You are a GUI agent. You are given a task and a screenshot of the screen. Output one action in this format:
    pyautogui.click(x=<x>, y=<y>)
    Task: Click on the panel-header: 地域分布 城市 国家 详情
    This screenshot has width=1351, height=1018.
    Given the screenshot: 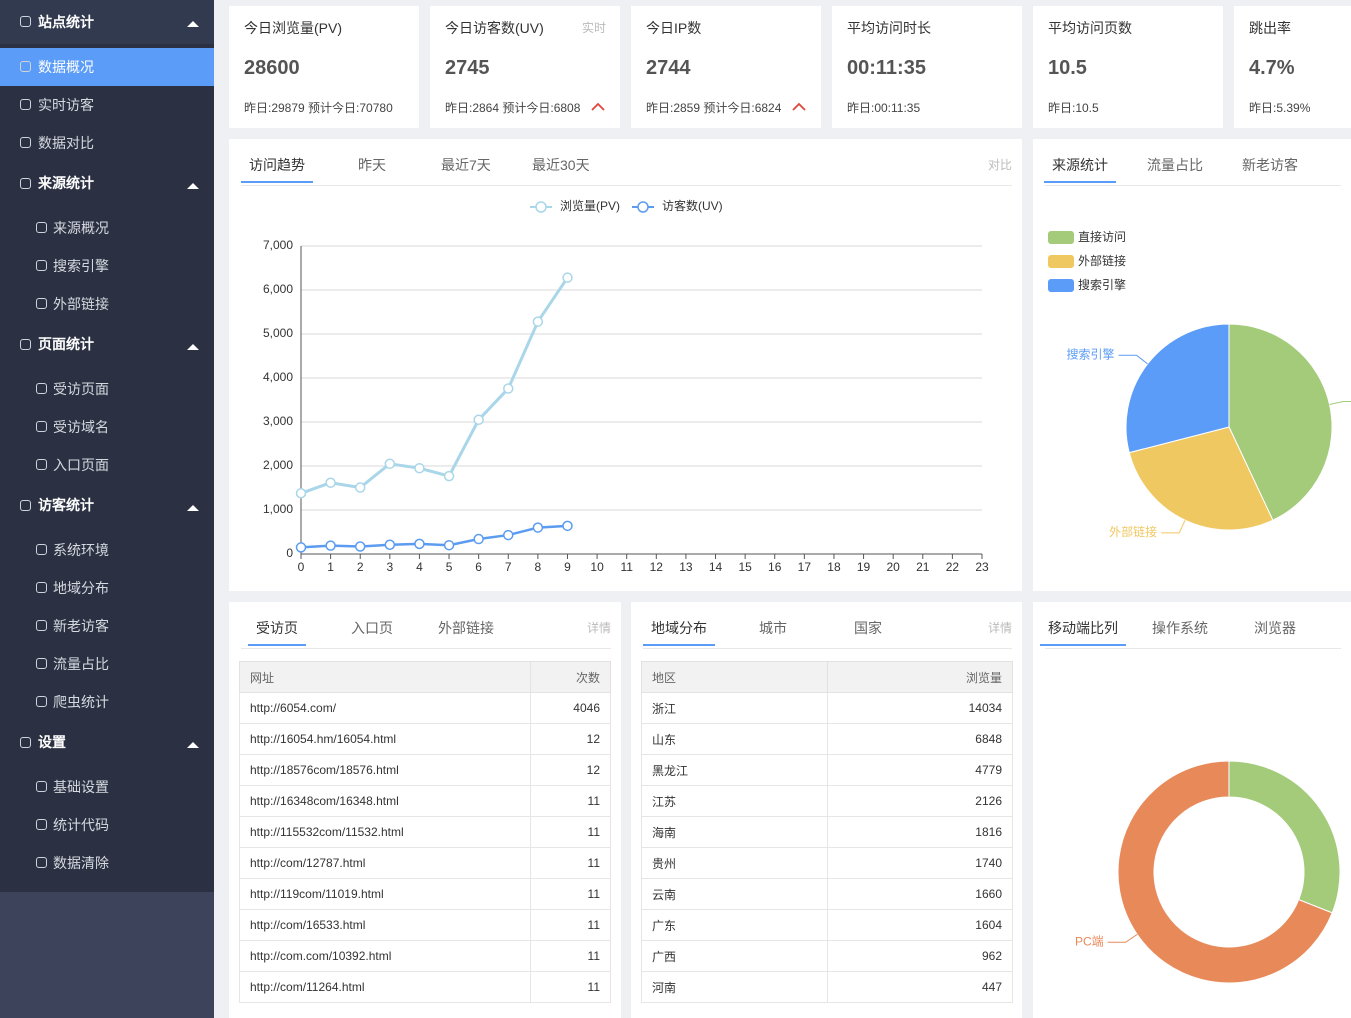 What is the action you would take?
    pyautogui.click(x=827, y=625)
    